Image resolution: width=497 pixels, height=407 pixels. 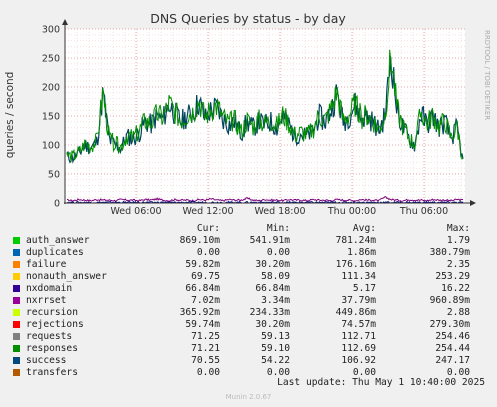 What do you see at coordinates (458, 228) in the screenshot?
I see `legend-header-max: Max:` at bounding box center [458, 228].